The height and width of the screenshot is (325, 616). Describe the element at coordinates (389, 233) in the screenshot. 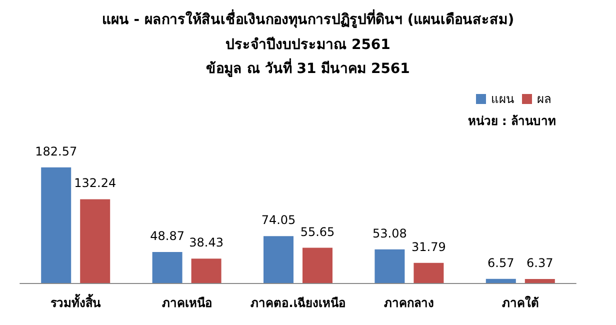

I see `data-label: 53.08` at that location.